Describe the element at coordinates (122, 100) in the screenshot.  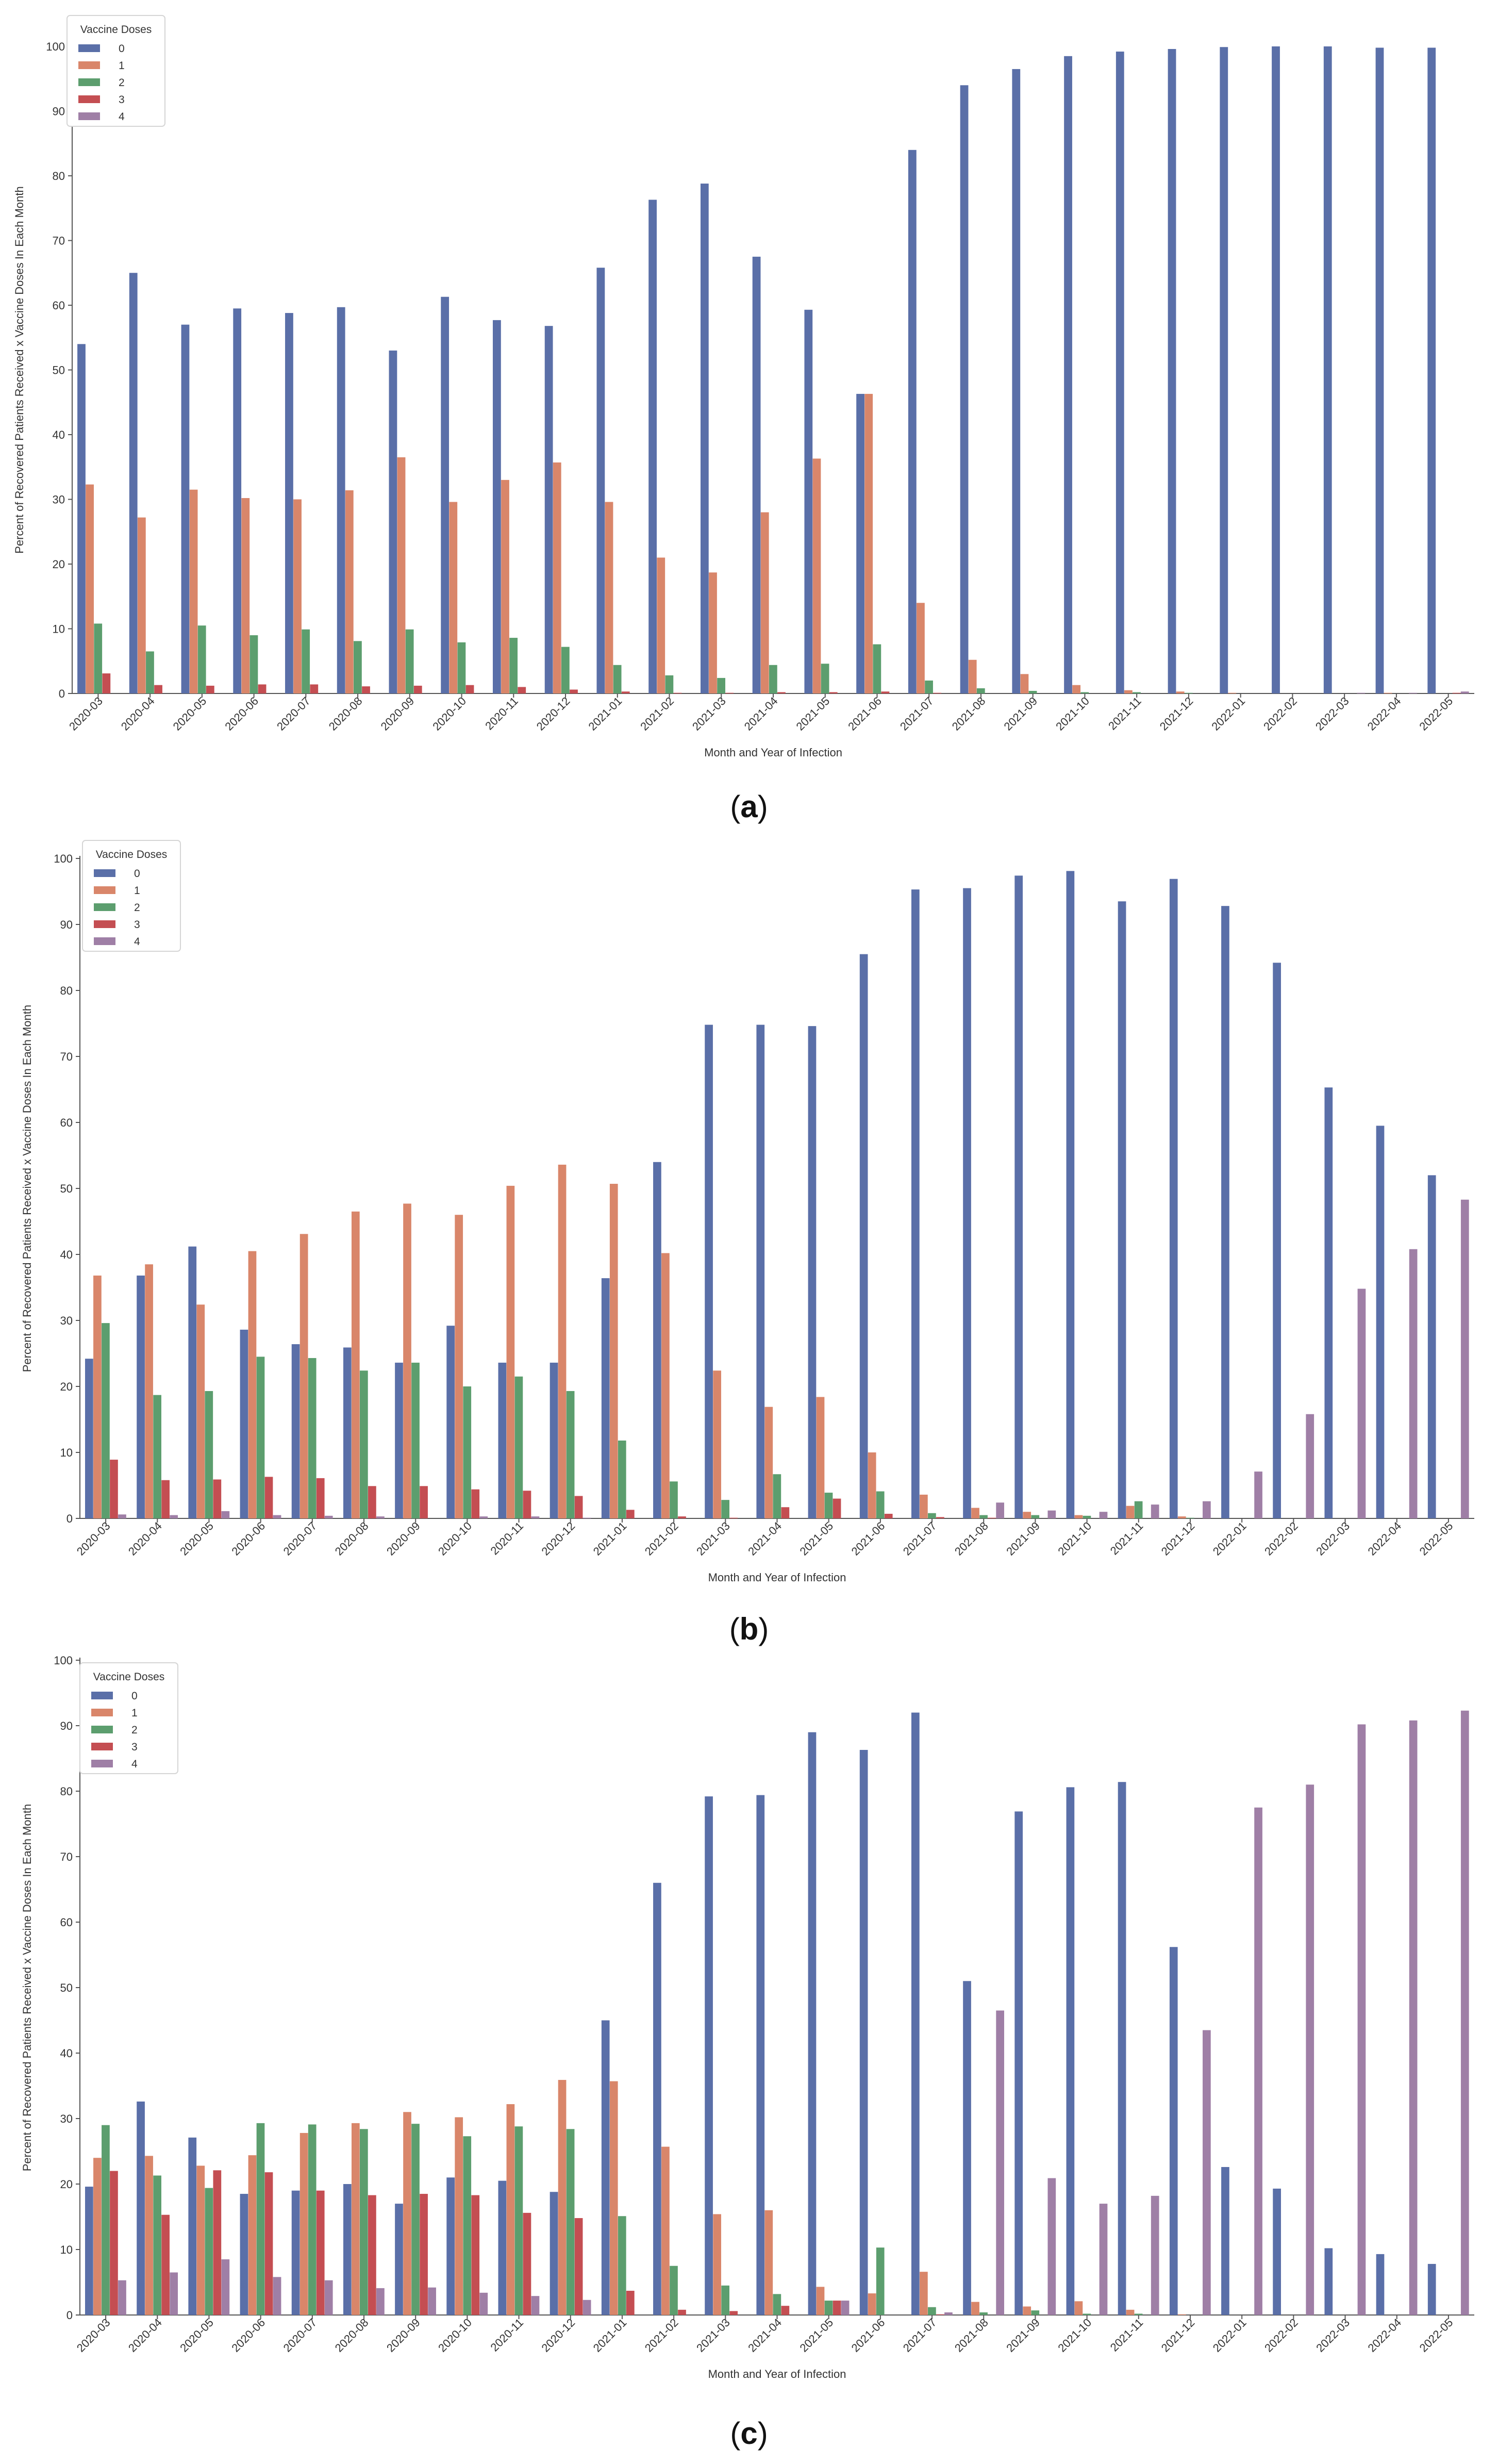
I see `legend-label-3: 3` at that location.